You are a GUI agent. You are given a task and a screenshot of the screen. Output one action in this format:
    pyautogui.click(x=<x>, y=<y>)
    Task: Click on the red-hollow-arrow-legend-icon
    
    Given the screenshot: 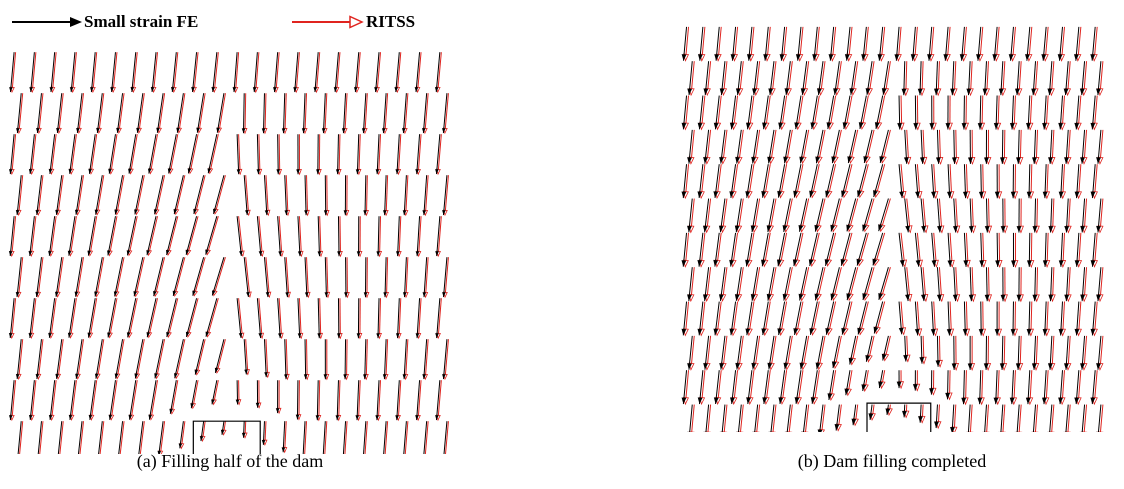 What is the action you would take?
    pyautogui.click(x=328, y=22)
    